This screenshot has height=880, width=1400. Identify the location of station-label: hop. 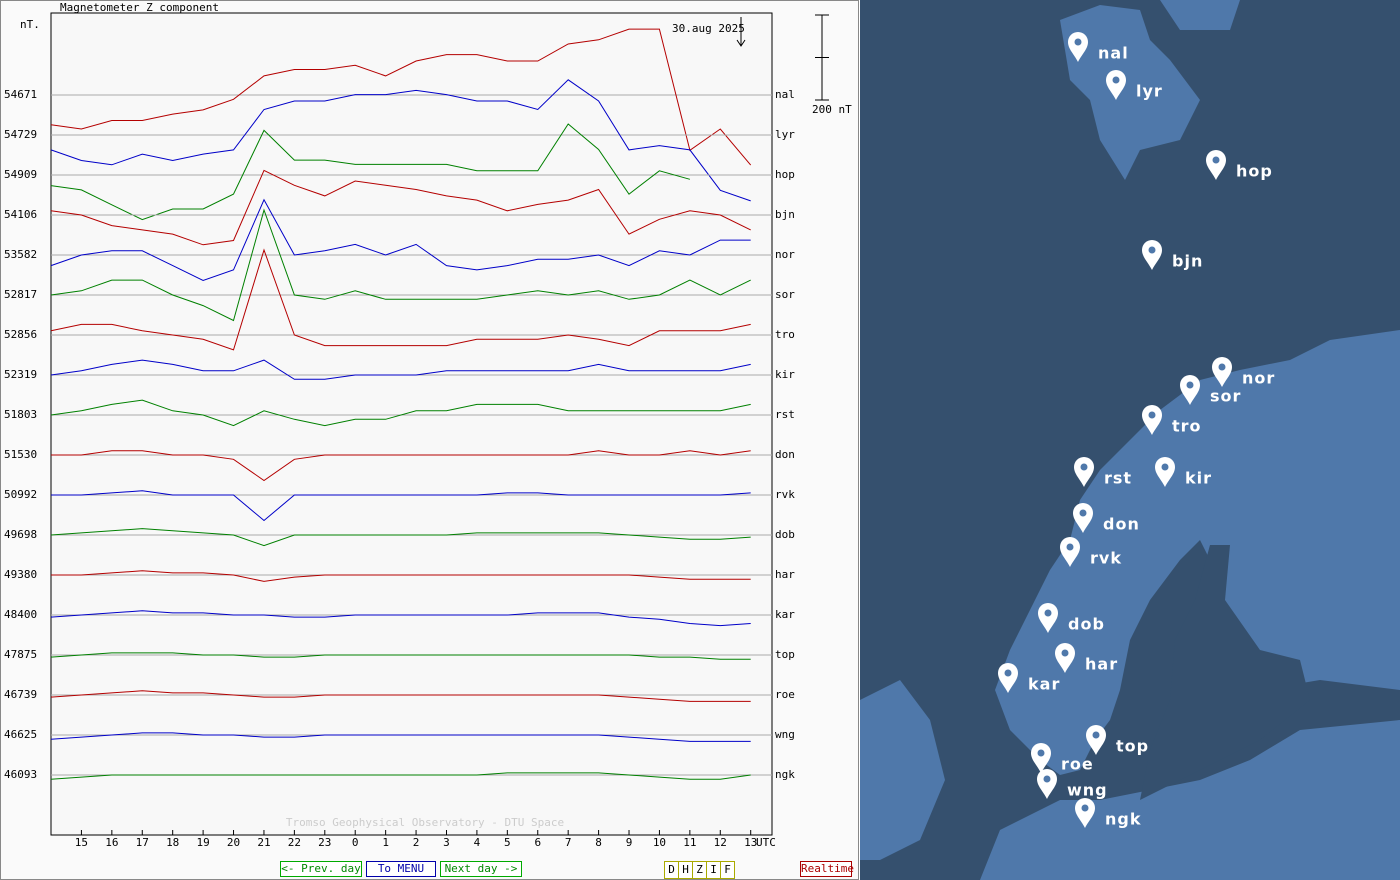
(785, 174).